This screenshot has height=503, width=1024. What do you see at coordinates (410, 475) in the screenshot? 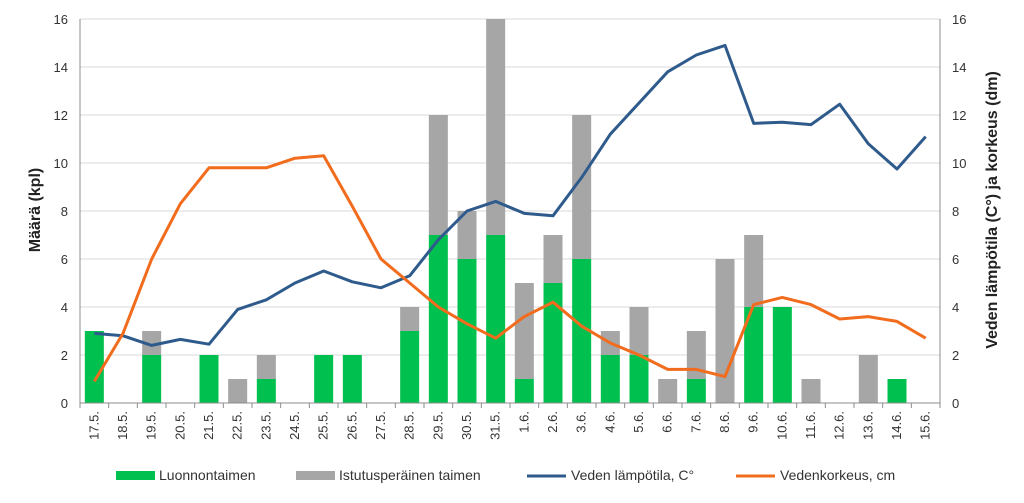
I see `legend-label-istutusperainen: Istutusperäinen taimen` at bounding box center [410, 475].